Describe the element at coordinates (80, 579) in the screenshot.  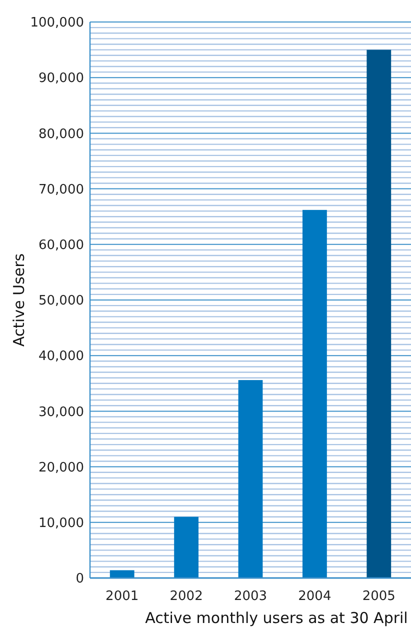
I see `y-tick-label: 0` at that location.